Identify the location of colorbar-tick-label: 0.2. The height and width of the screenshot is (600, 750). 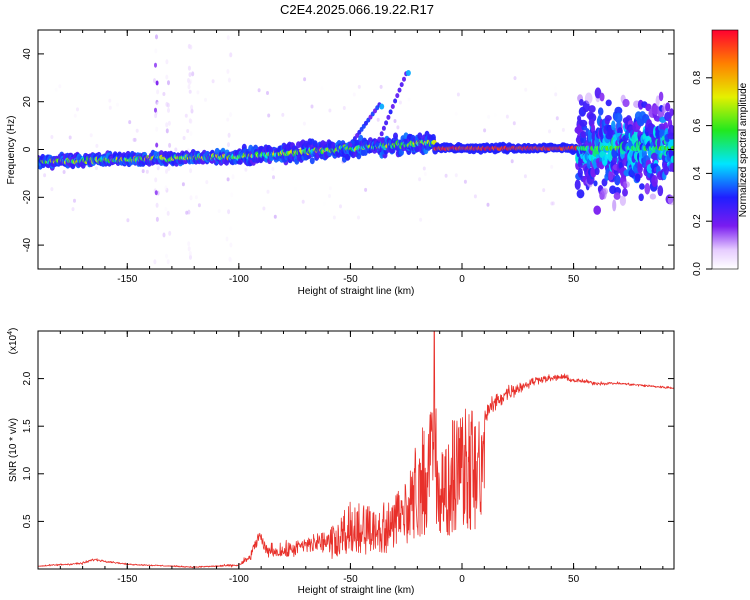
(697, 221).